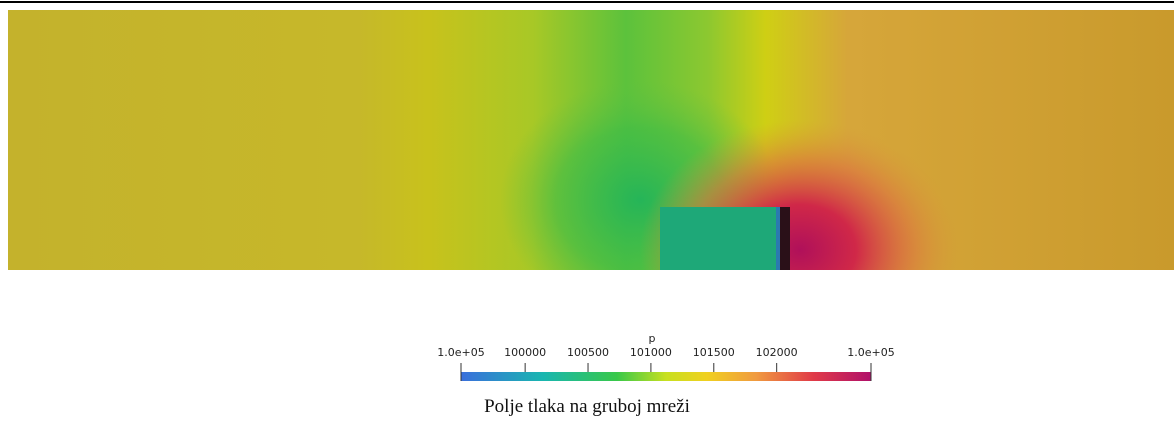 This screenshot has height=432, width=1174. Describe the element at coordinates (525, 352) in the screenshot. I see `tick-label: 100000` at that location.